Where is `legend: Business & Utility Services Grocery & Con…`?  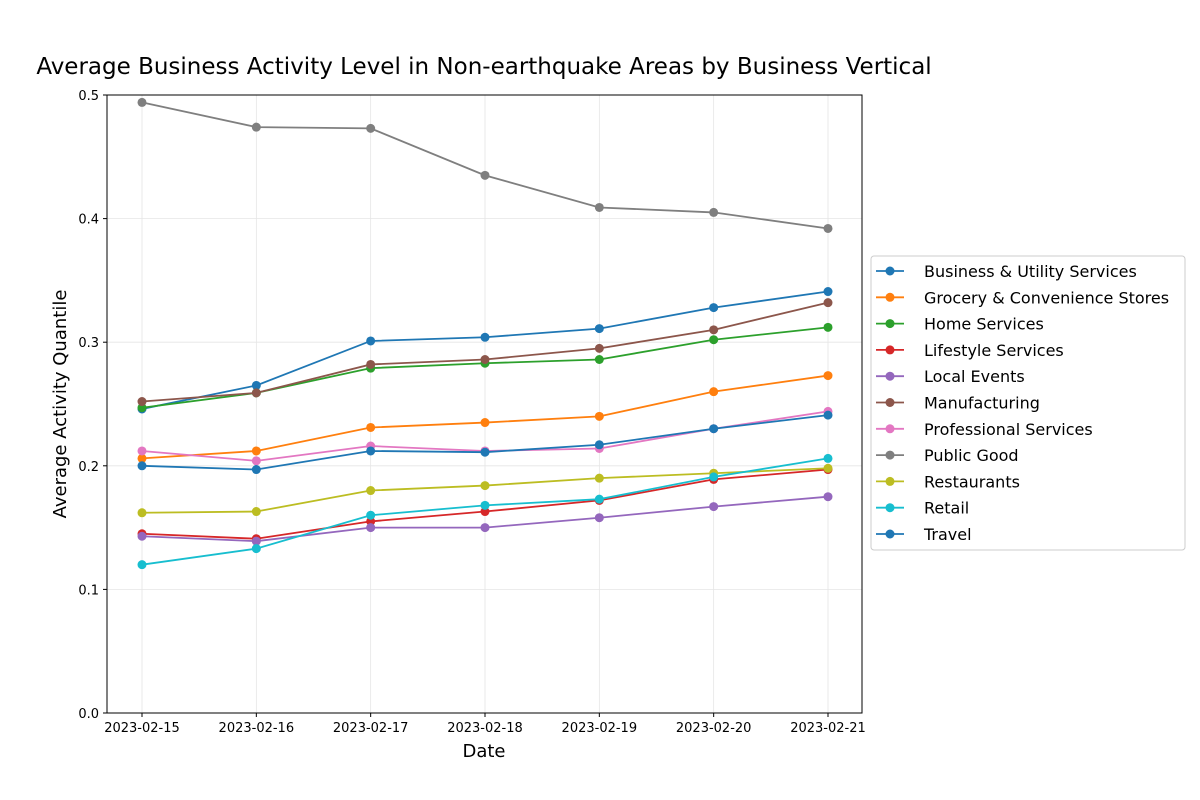
legend: Business & Utility Services Grocery & Con… is located at coordinates (1028, 403).